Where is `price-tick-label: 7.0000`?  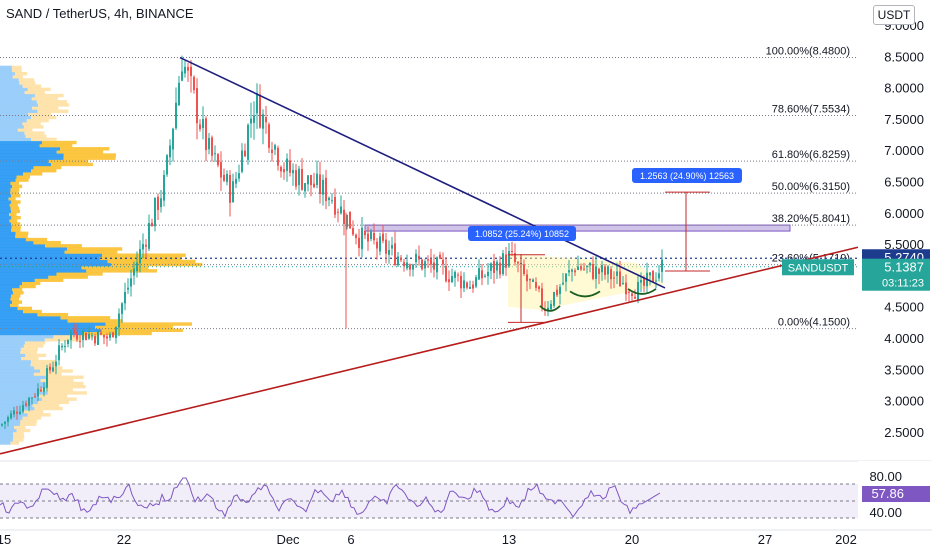 price-tick-label: 7.0000 is located at coordinates (904, 150).